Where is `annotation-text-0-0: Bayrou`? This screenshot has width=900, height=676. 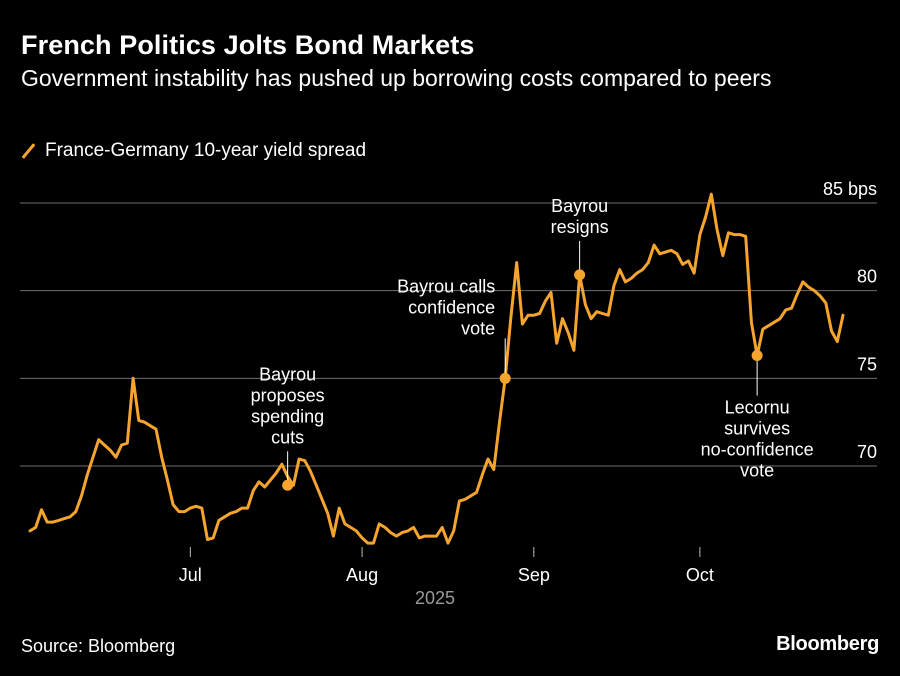
annotation-text-0-0: Bayrou is located at coordinates (287, 374).